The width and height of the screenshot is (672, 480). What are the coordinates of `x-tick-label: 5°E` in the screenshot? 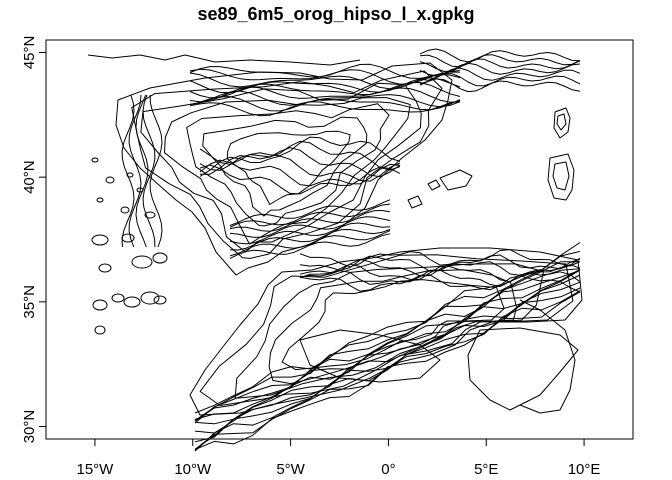 It's located at (486, 469).